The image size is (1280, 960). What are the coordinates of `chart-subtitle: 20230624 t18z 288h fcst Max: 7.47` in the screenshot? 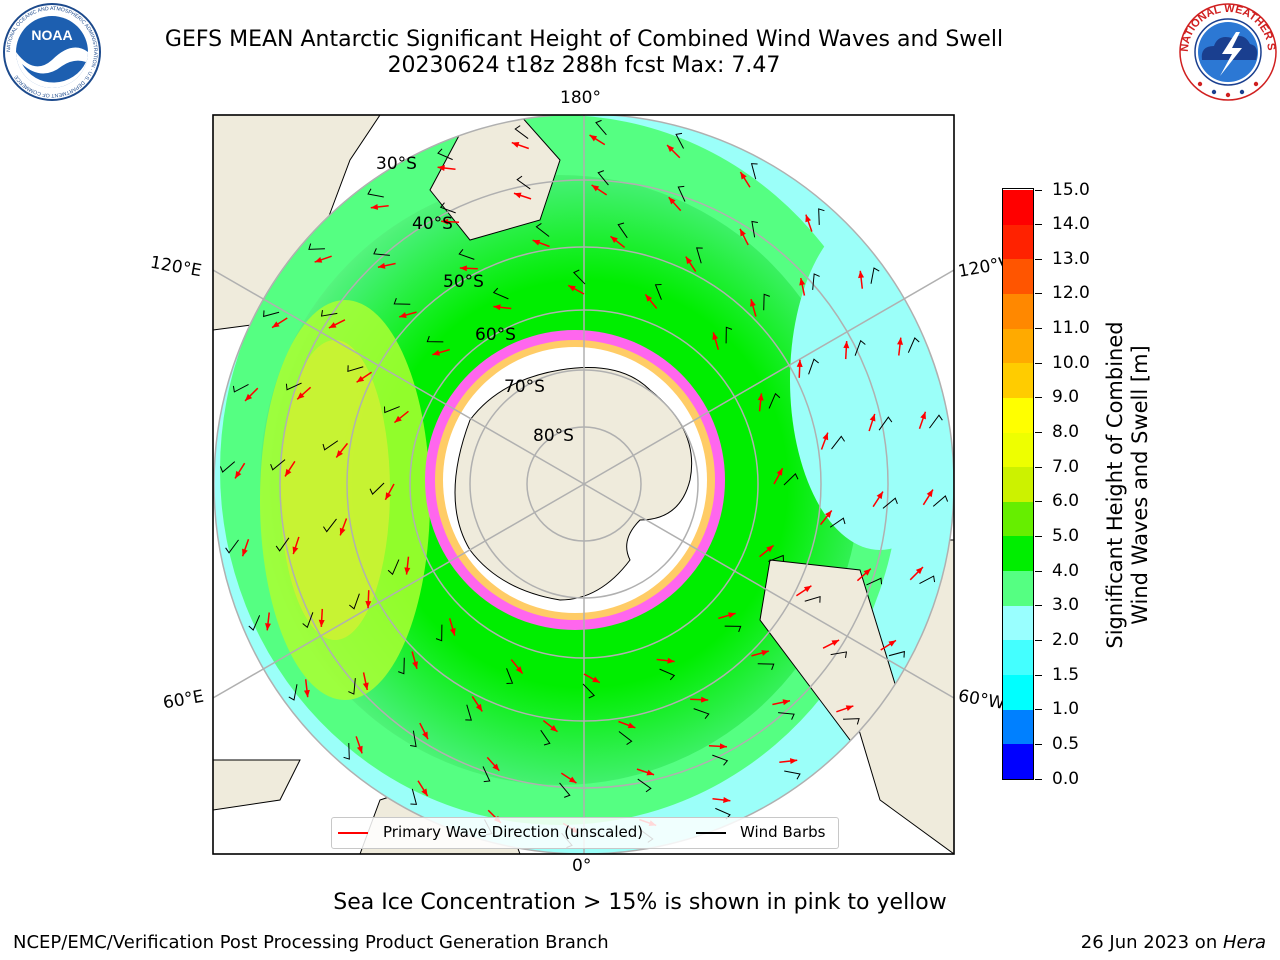 It's located at (584, 65).